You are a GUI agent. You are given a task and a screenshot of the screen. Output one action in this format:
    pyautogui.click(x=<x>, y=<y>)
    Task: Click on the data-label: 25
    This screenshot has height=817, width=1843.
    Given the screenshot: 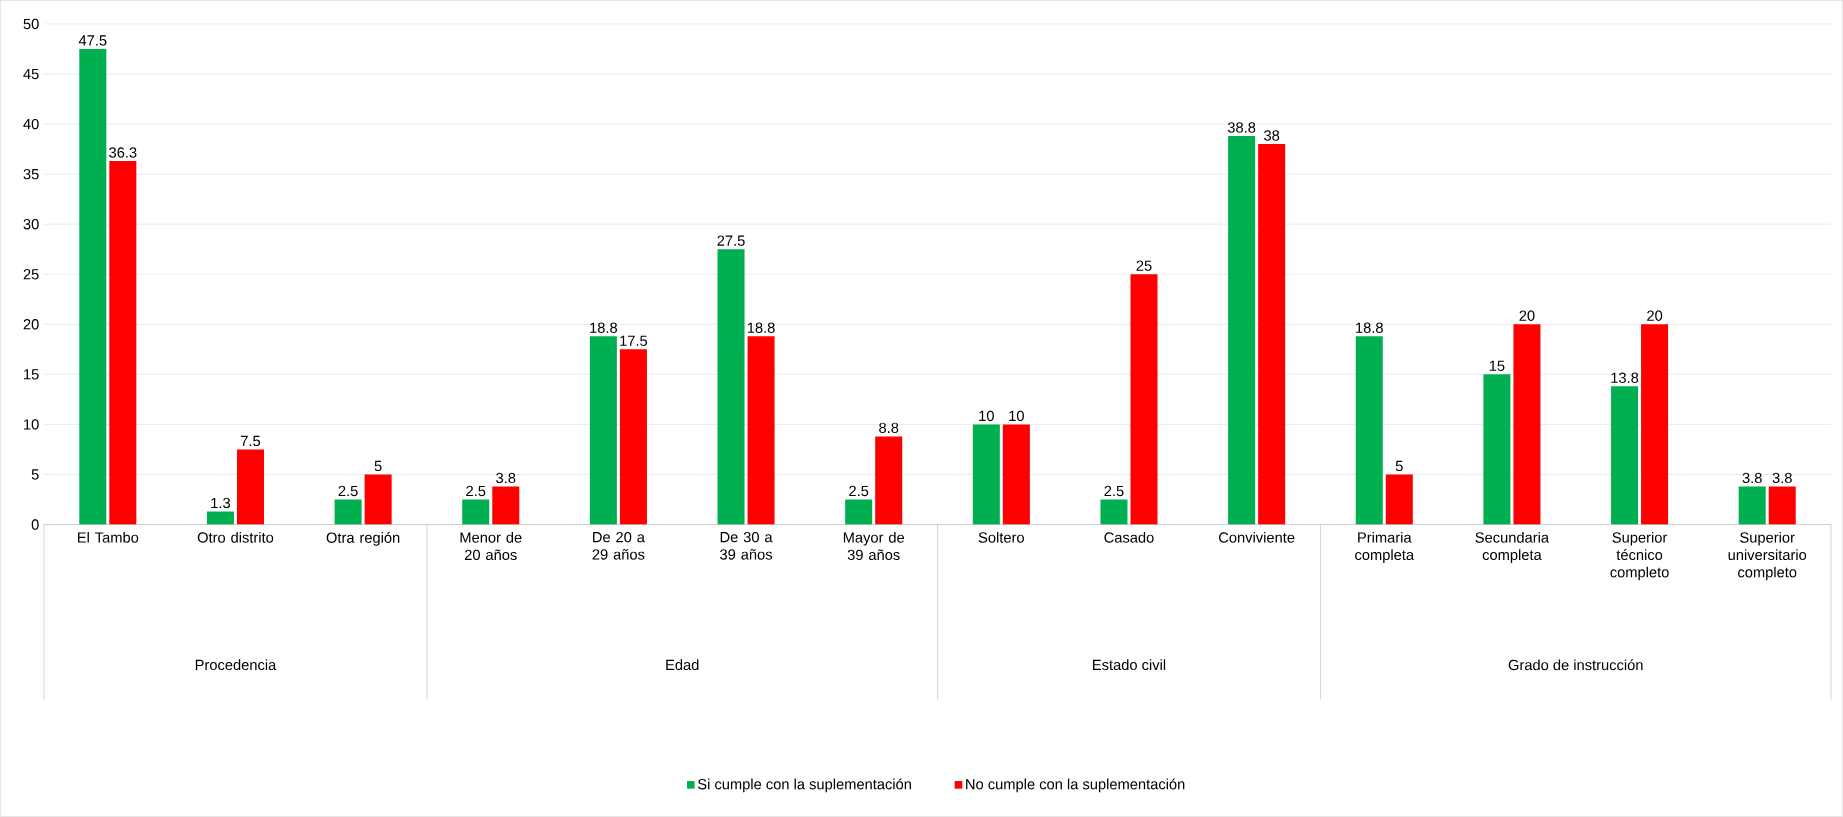 What is the action you would take?
    pyautogui.click(x=1144, y=265)
    